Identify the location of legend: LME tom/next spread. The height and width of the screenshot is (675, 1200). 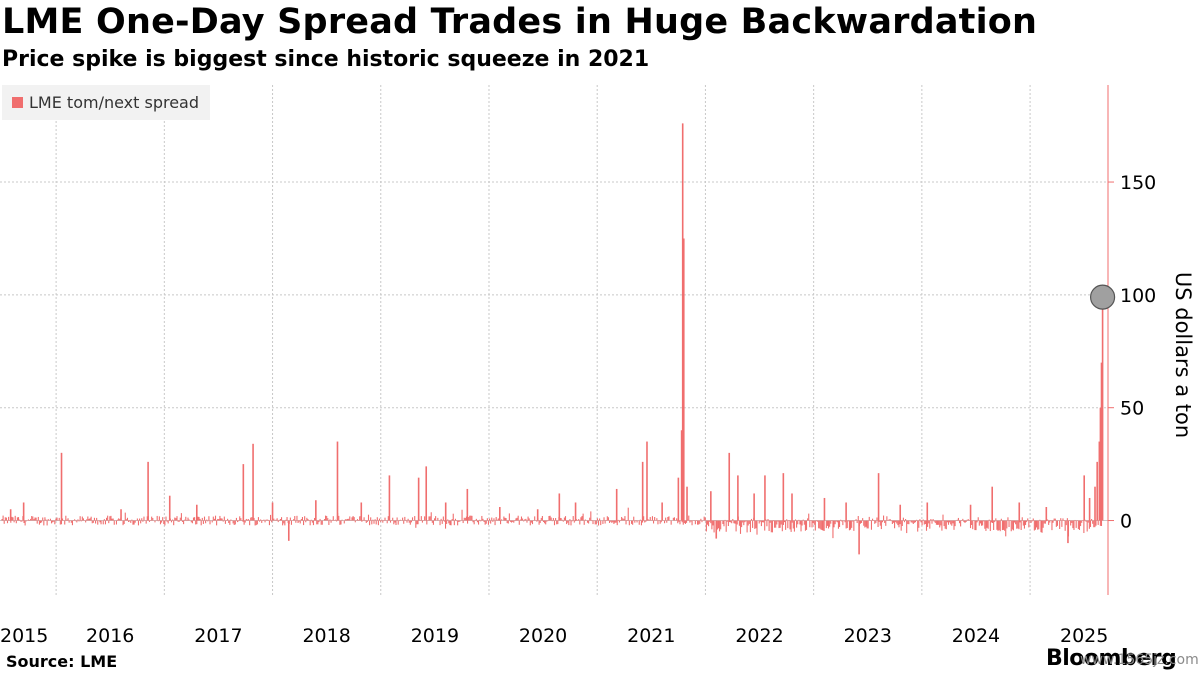
(106, 102).